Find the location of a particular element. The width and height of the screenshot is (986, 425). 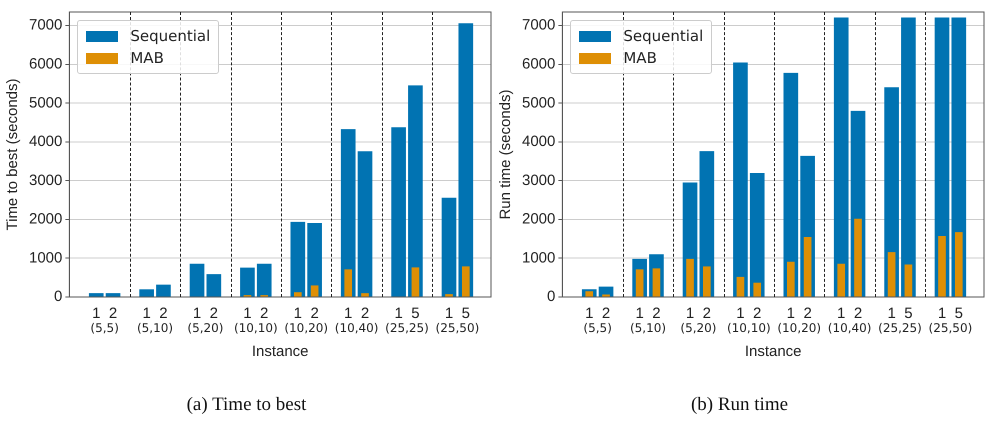

y-axis-title: Run time (seconds) is located at coordinates (505, 154).